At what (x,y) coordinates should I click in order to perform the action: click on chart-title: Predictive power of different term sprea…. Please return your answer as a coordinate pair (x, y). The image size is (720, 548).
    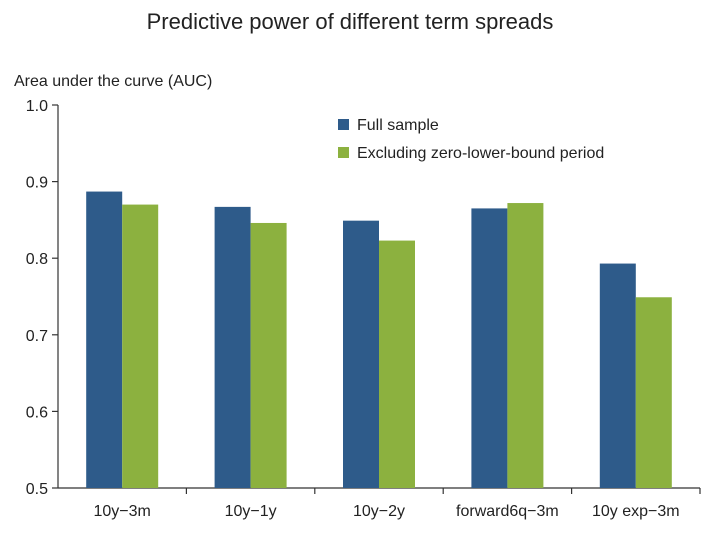
    Looking at the image, I should click on (350, 21).